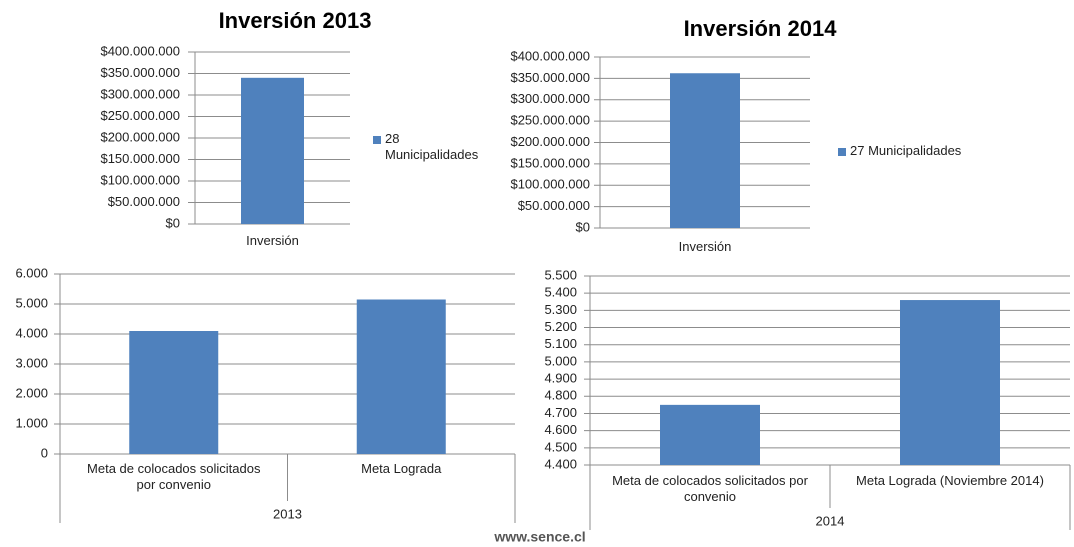  Describe the element at coordinates (31, 272) in the screenshot. I see `y-tick-label: 6.000` at that location.